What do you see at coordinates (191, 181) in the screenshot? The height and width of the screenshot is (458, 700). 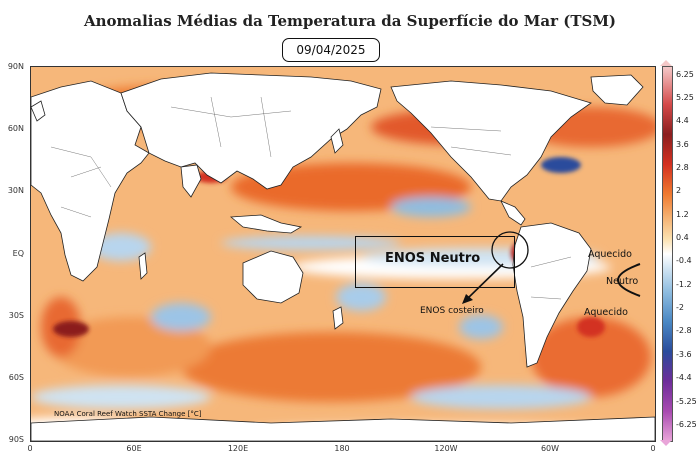 I see `india-land` at bounding box center [191, 181].